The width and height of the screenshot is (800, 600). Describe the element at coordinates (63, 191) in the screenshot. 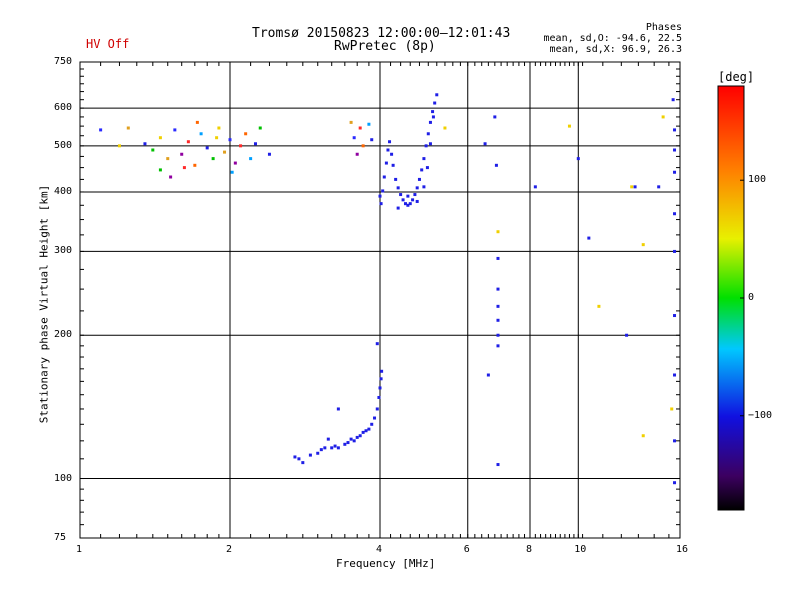

I see `y-tick-label: 400` at that location.